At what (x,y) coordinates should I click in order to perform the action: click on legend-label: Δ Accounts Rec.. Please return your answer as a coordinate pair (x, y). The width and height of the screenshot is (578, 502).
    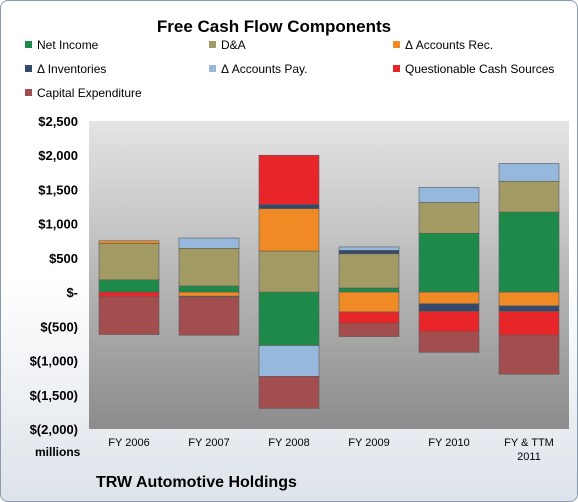
    Looking at the image, I should click on (449, 45).